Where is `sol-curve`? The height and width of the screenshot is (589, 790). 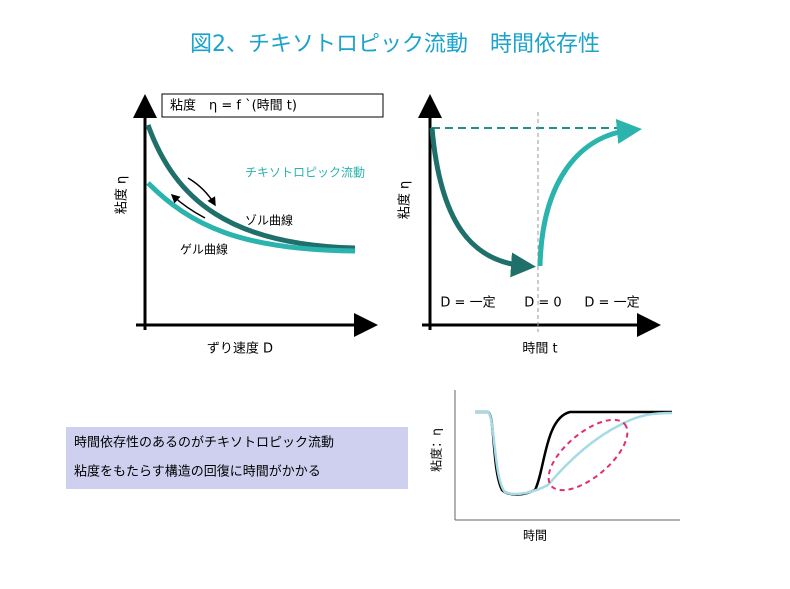
sol-curve is located at coordinates (250, 187).